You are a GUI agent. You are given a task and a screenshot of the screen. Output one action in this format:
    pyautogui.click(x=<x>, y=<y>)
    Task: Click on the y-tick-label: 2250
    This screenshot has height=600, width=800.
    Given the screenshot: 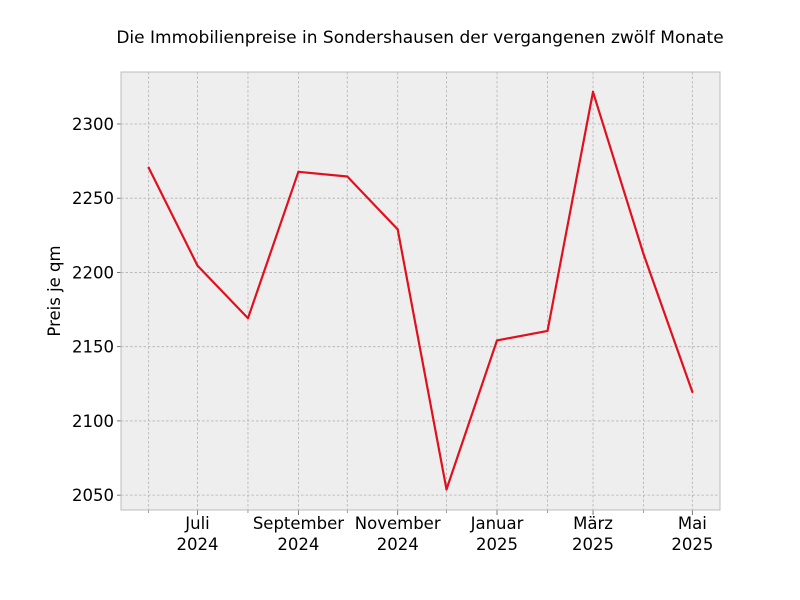 What is the action you would take?
    pyautogui.click(x=93, y=198)
    